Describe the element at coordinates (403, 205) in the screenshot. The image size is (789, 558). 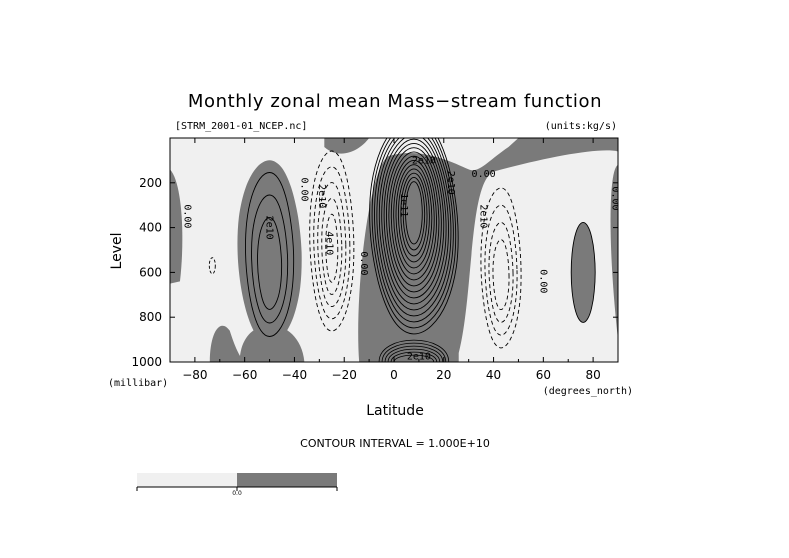
I see `contour-label: 1e11` at that location.